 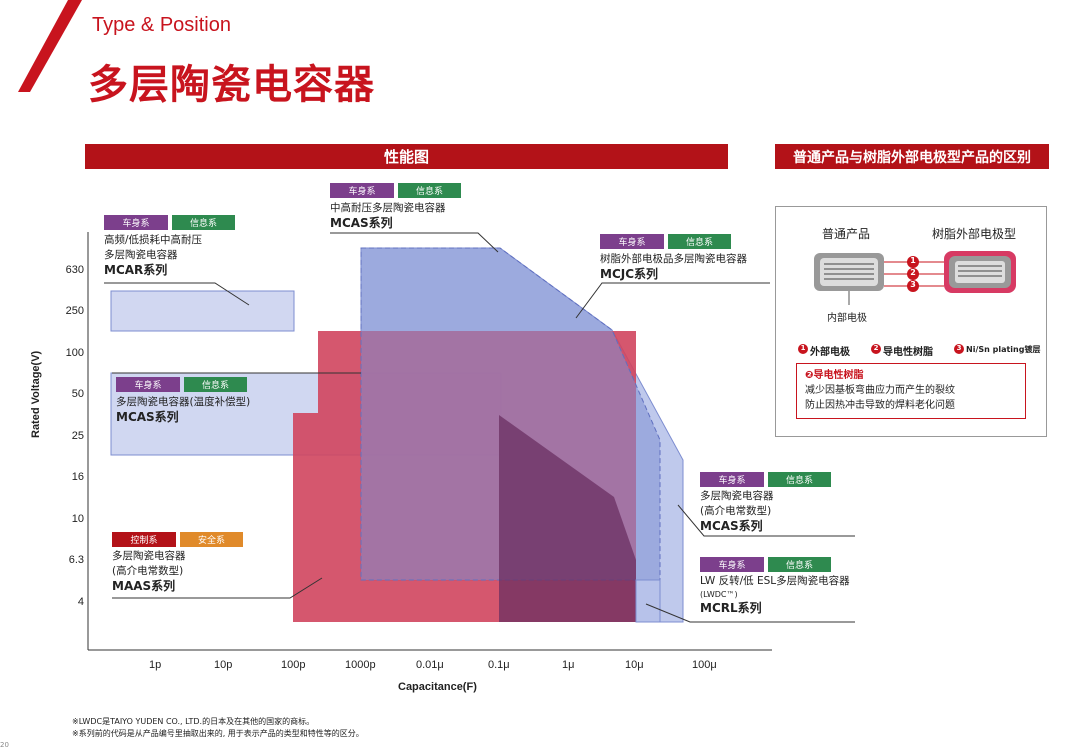 I want to click on side-header-bar: 普通产品与树脂外部电极型产品的区别, so click(x=912, y=156).